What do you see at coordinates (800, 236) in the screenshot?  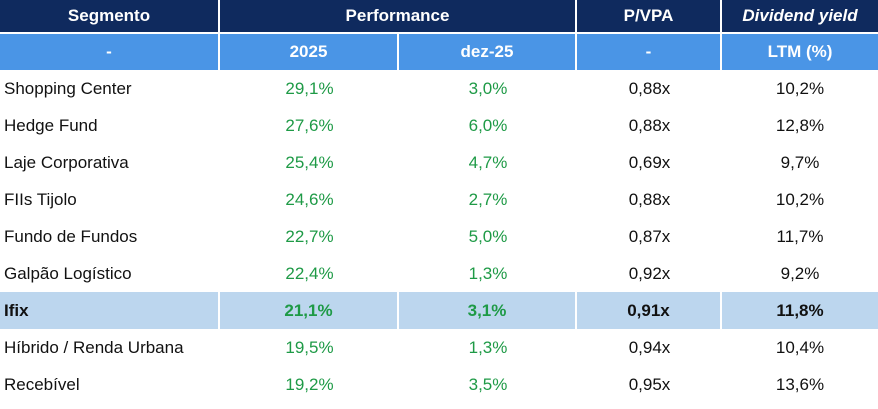 I see `value-cell: 11,7%` at bounding box center [800, 236].